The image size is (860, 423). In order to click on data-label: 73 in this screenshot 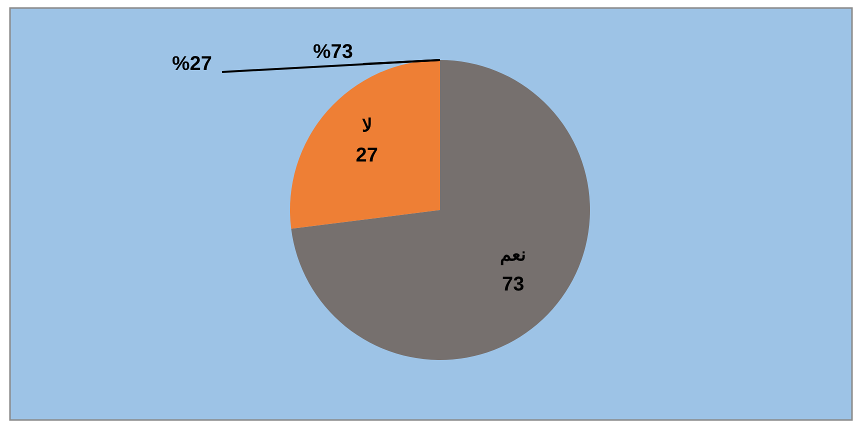, I will do `click(513, 284)`.